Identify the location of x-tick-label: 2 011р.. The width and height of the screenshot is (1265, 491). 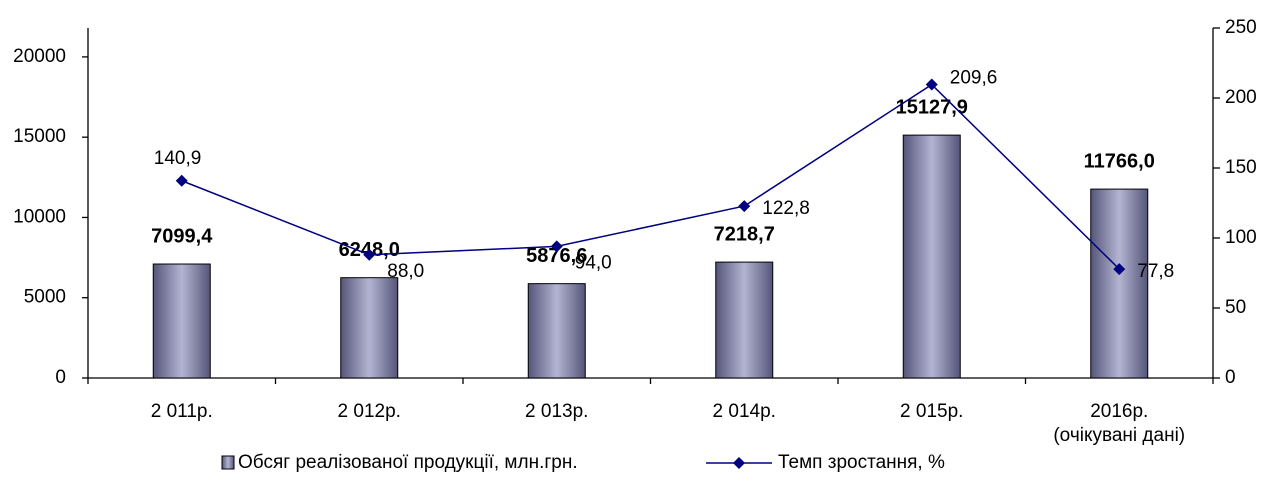
(182, 411).